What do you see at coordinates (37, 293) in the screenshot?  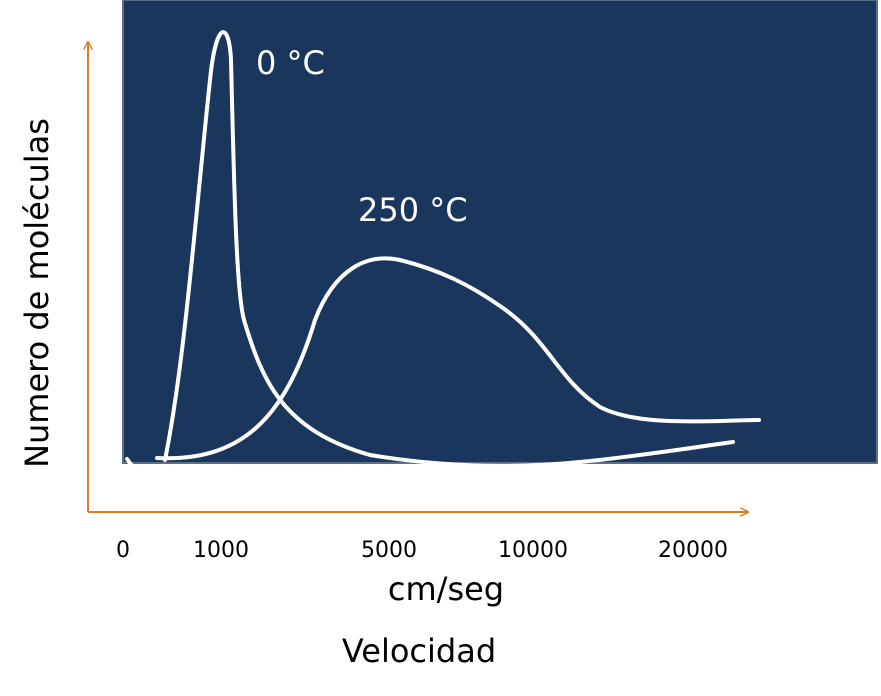 I see `y-axis-label: Numero de moléculas` at bounding box center [37, 293].